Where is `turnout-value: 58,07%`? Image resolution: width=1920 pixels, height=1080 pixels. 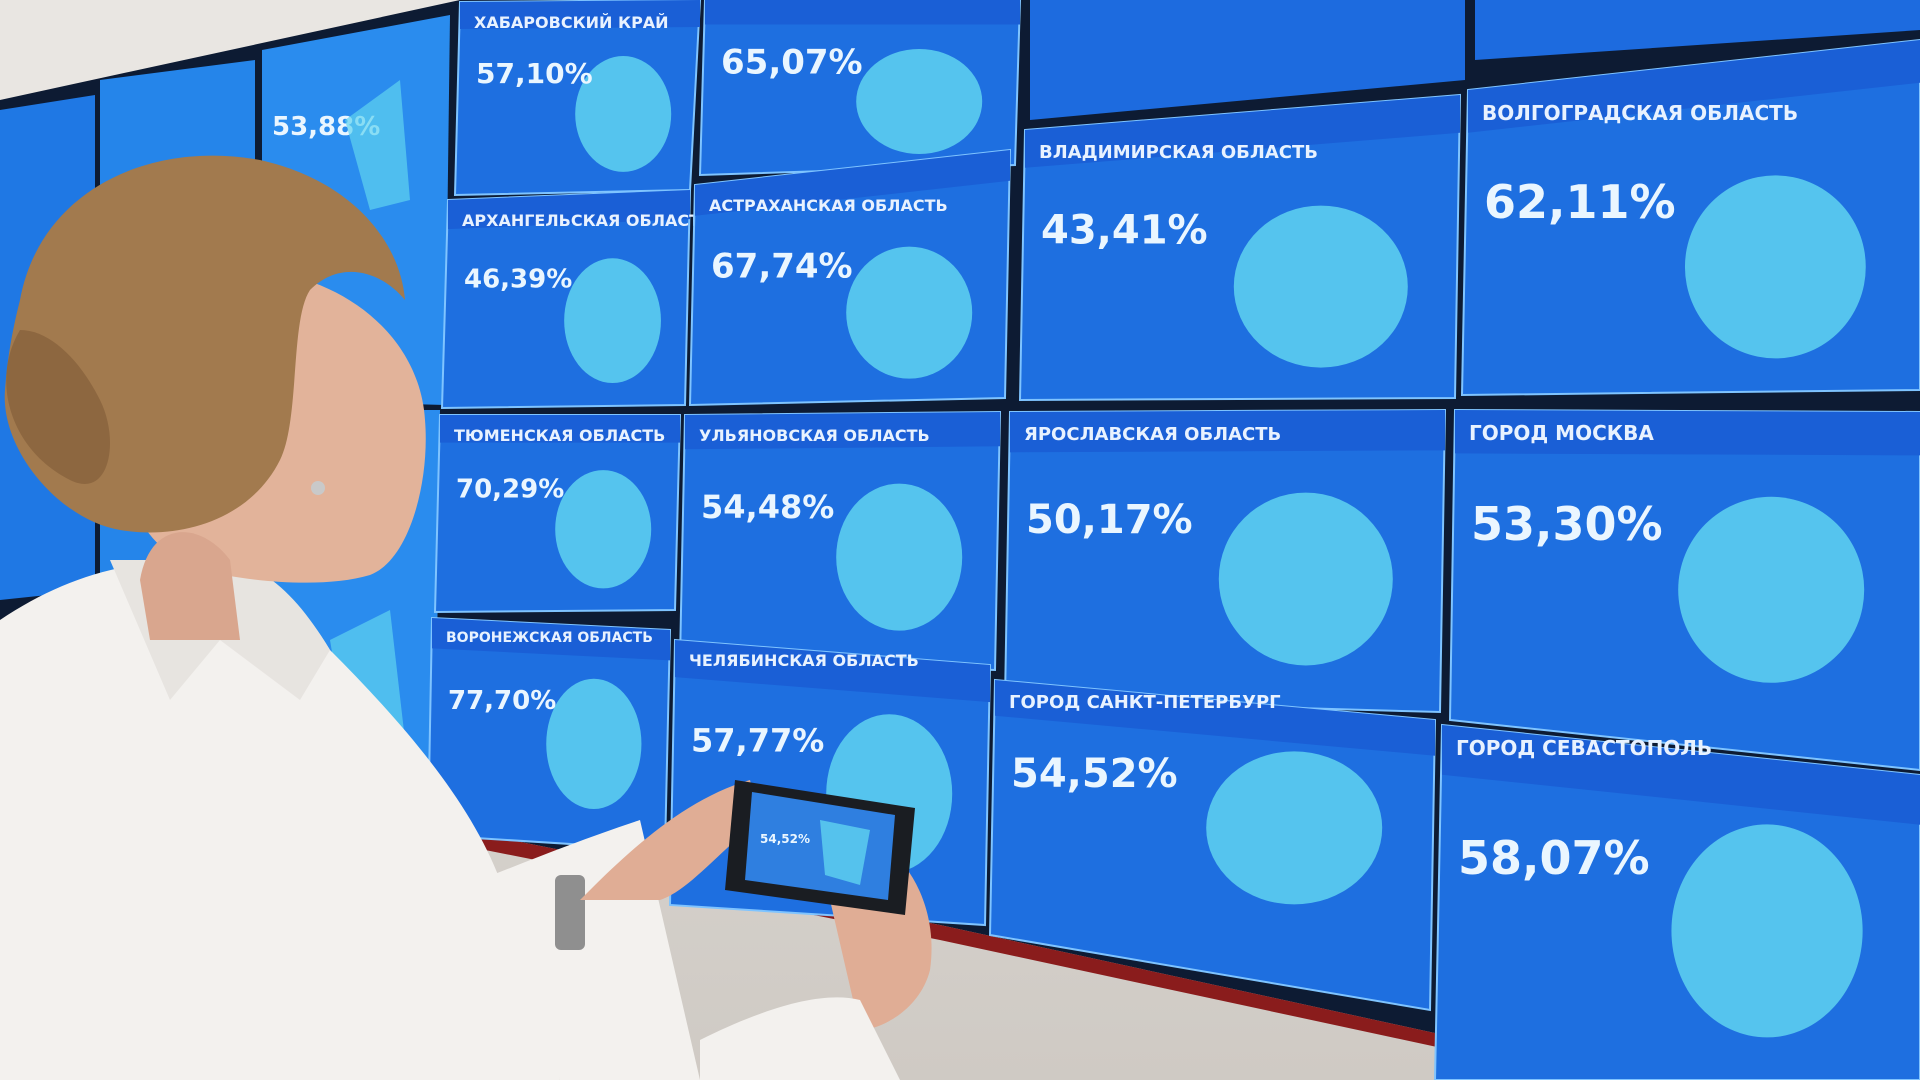 turnout-value: 58,07% is located at coordinates (1554, 858).